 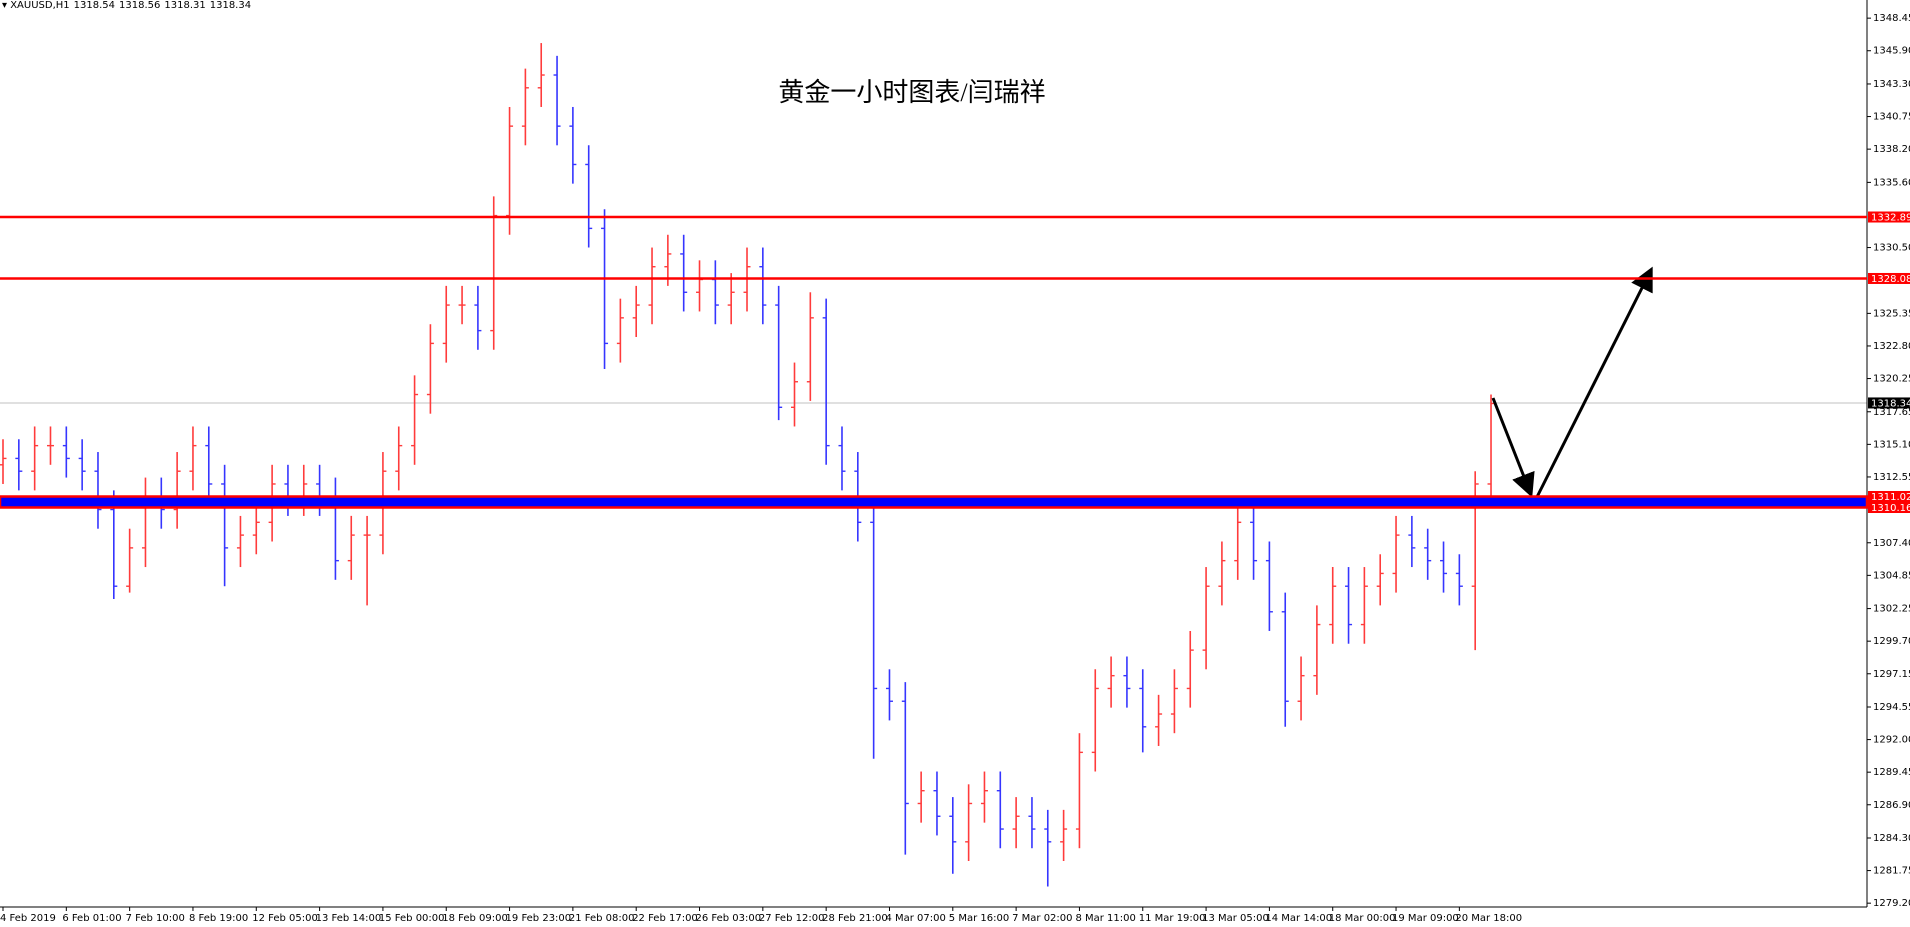 I want to click on quote-low: 1318.31, so click(x=185, y=5).